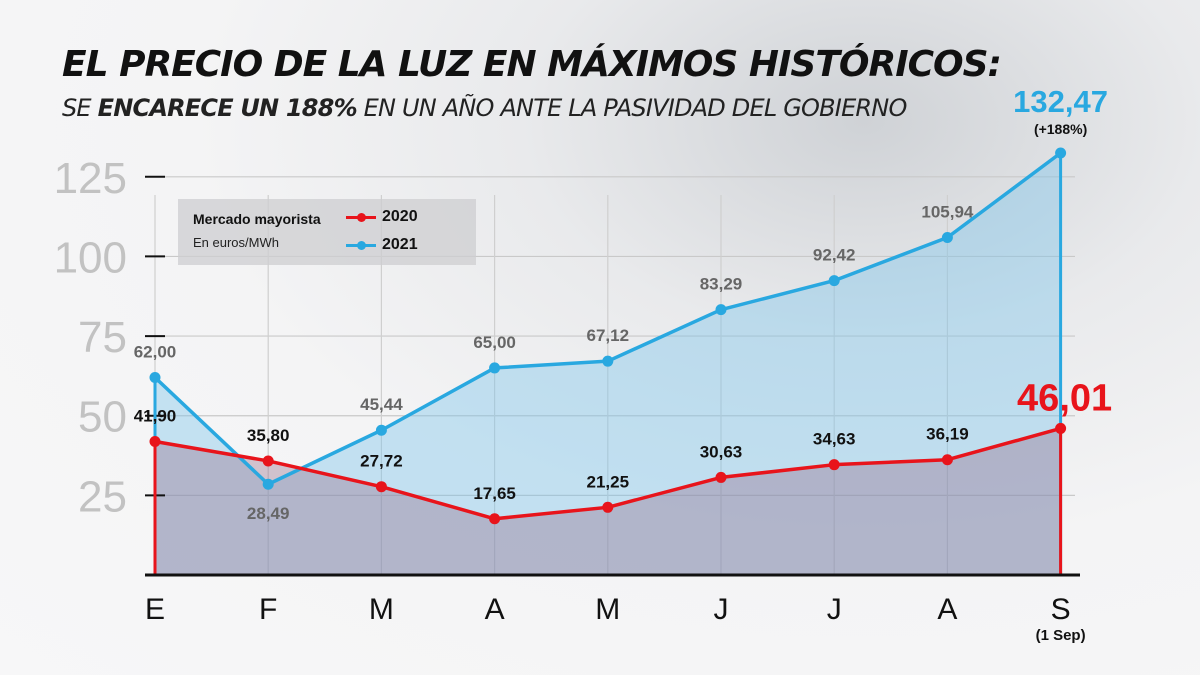 The height and width of the screenshot is (675, 1200). Describe the element at coordinates (102, 417) in the screenshot. I see `y-tick-label: 50` at that location.